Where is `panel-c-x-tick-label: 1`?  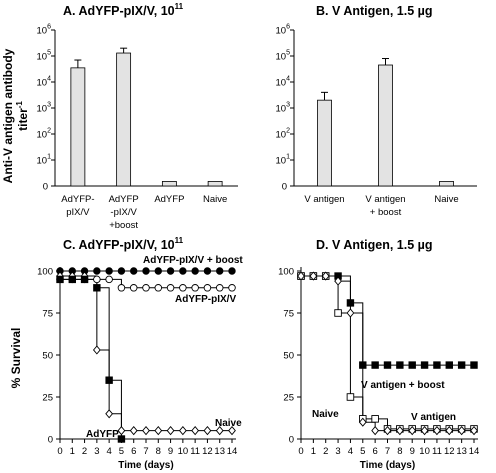
panel-c-x-tick-label: 1 is located at coordinates (72, 451).